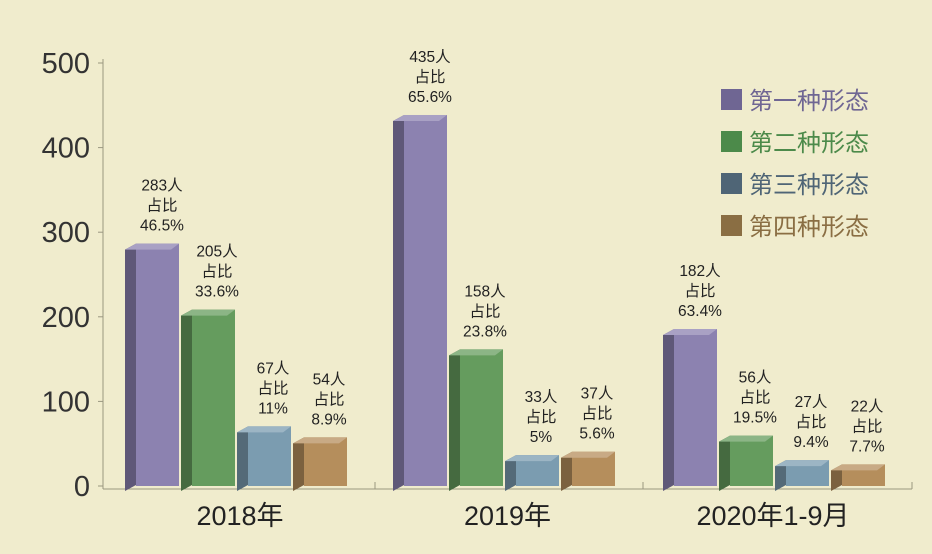 The width and height of the screenshot is (932, 554). Describe the element at coordinates (484, 291) in the screenshot. I see `data-label: 158人` at that location.